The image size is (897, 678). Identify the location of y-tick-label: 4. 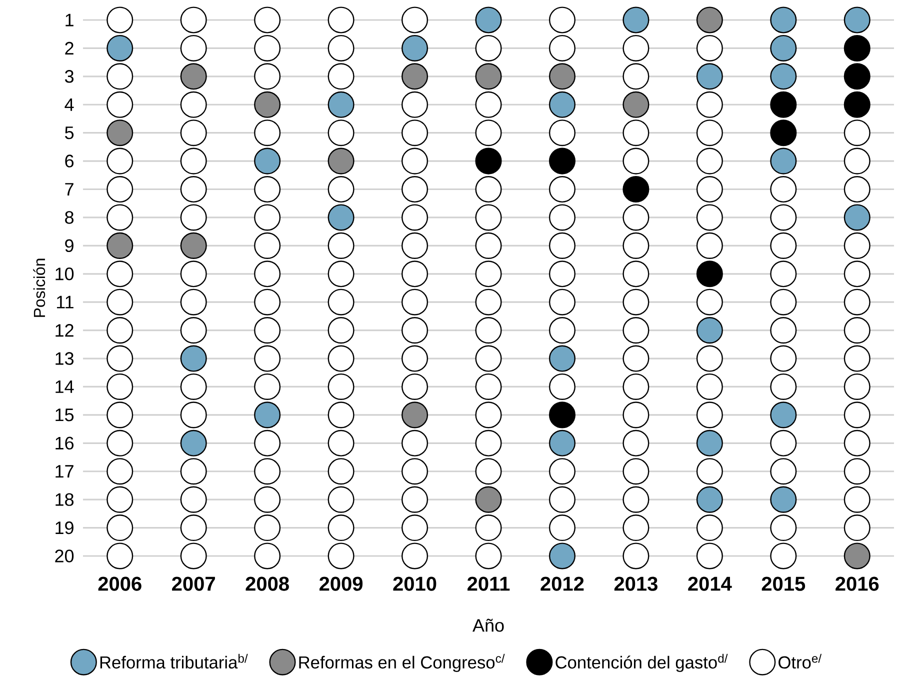
(69, 104).